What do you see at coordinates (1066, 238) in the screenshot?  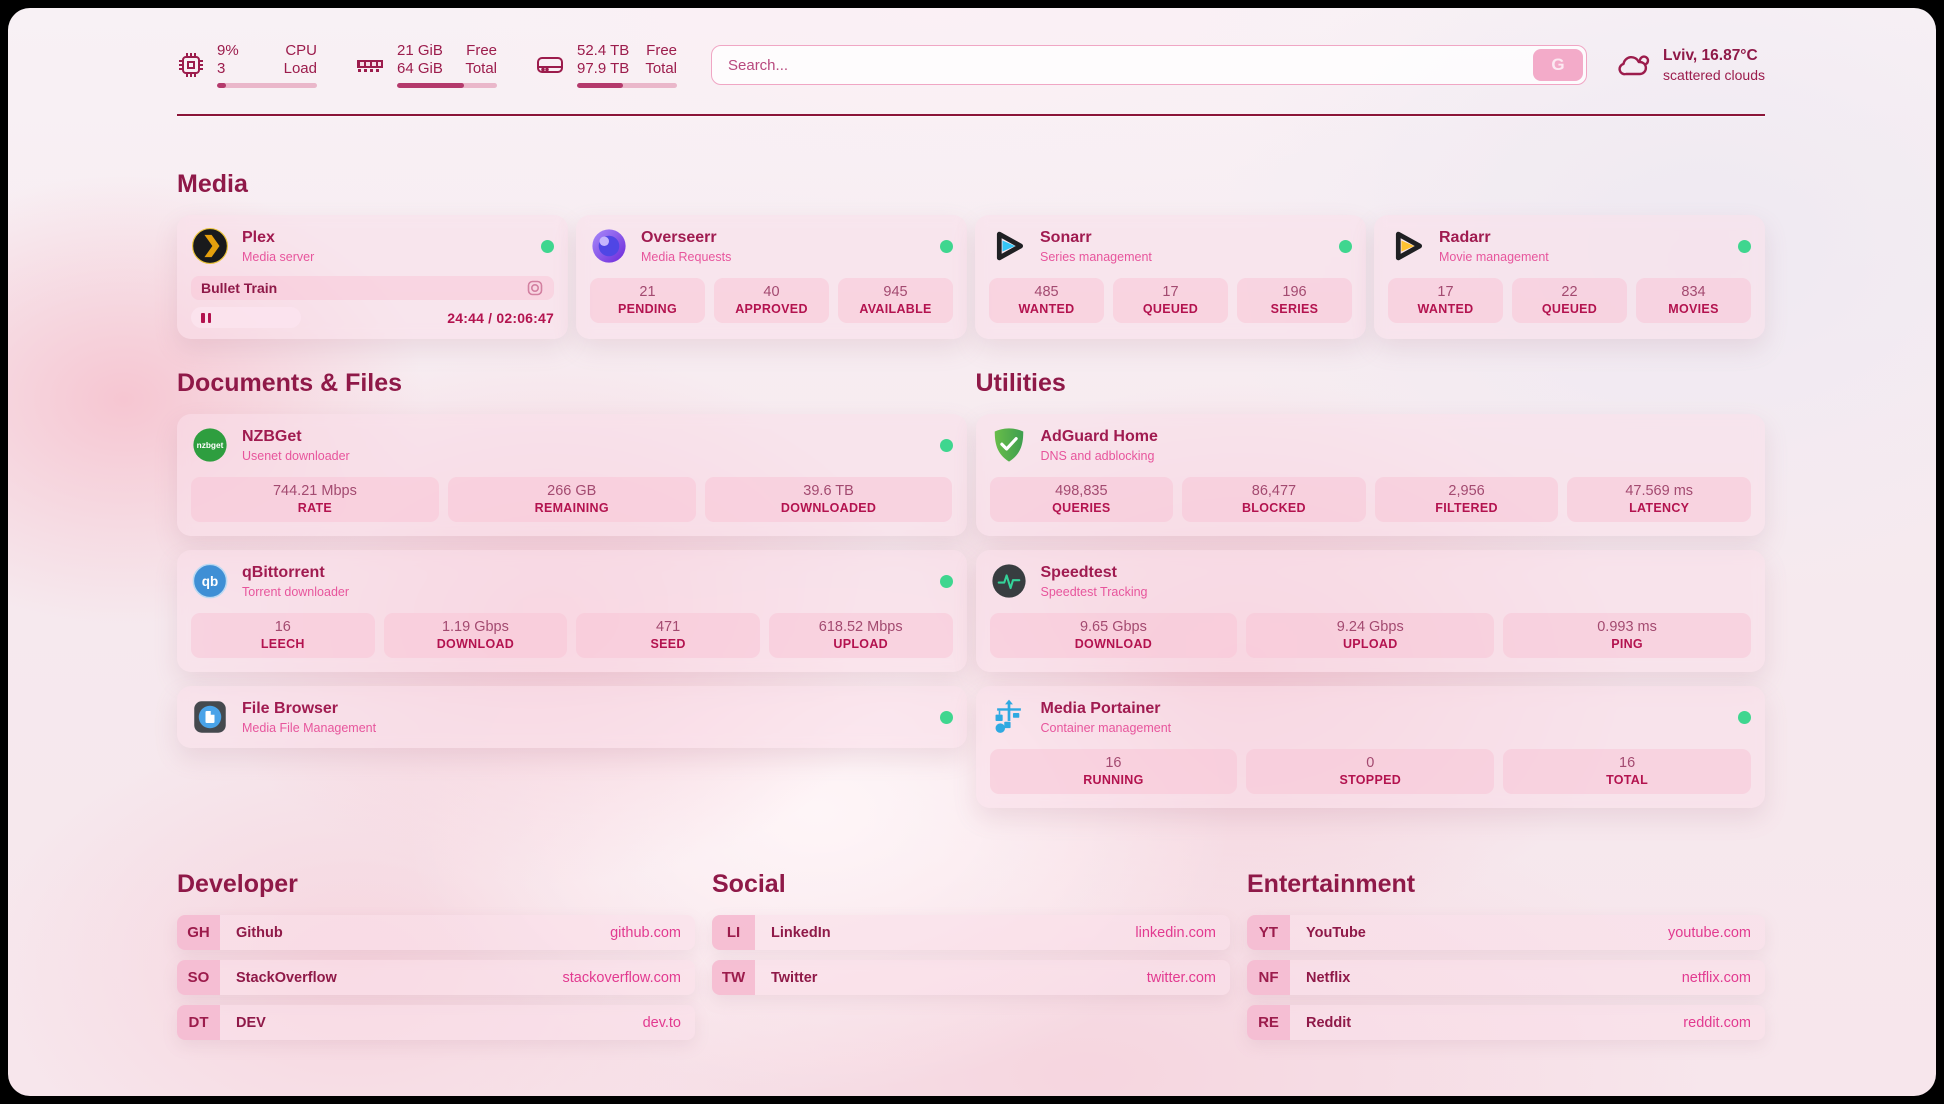 I see `app-name: Sonarr` at bounding box center [1066, 238].